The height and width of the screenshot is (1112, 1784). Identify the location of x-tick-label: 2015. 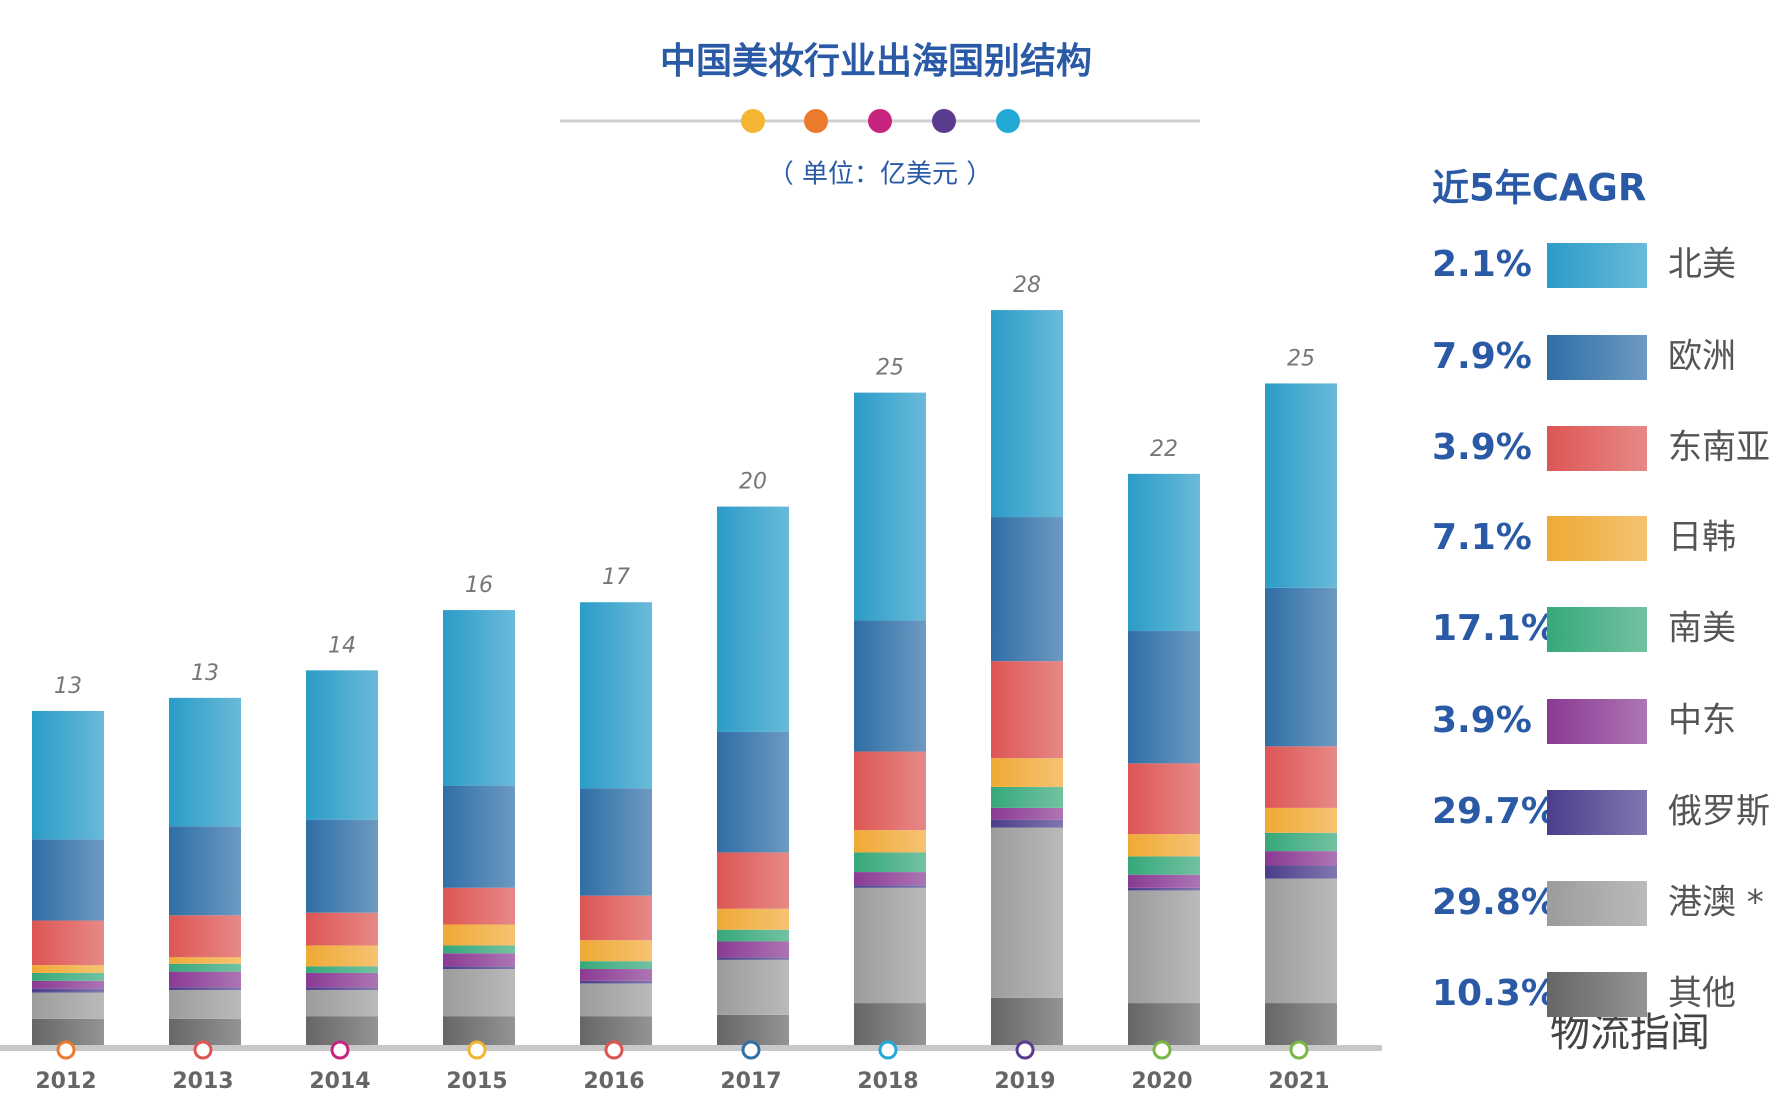
(476, 1081).